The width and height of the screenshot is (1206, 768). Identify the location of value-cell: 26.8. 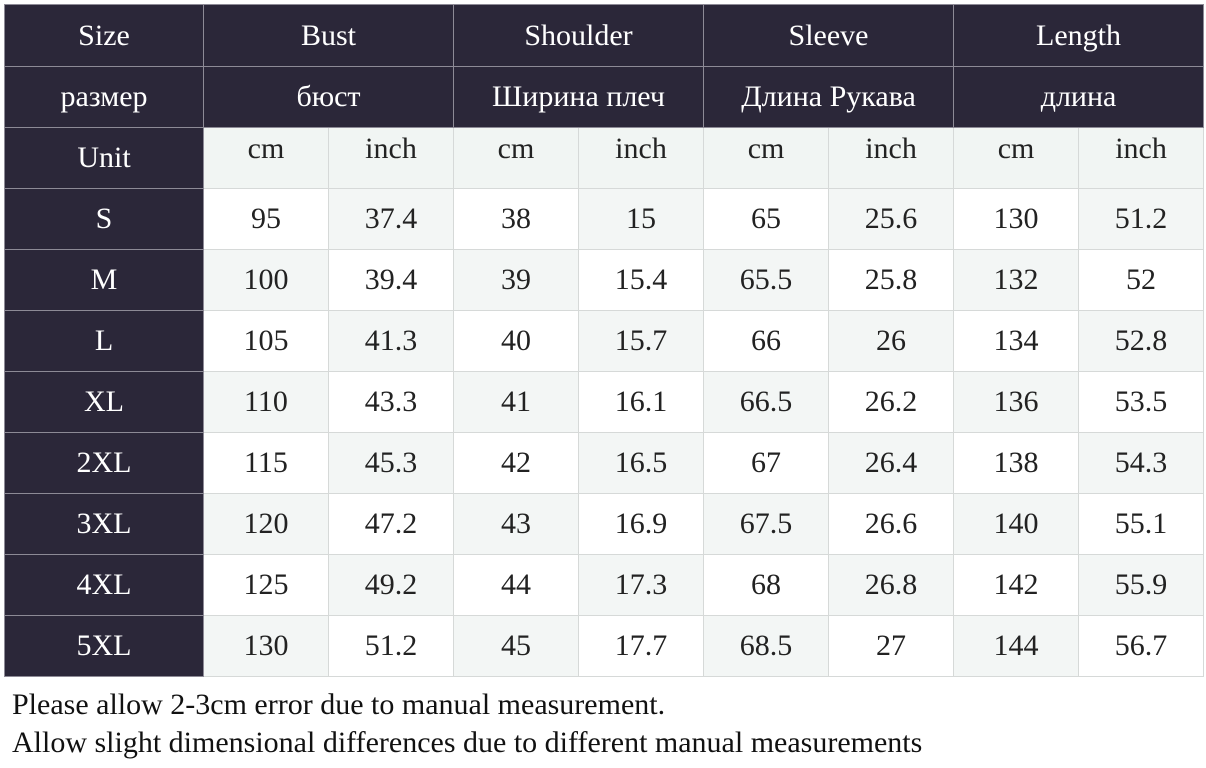
(891, 585).